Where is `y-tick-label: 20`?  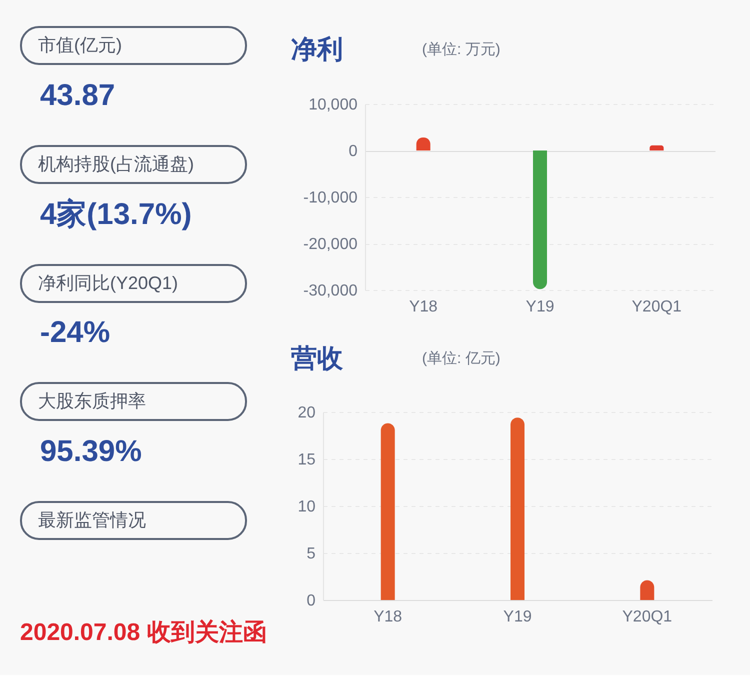 y-tick-label: 20 is located at coordinates (307, 413).